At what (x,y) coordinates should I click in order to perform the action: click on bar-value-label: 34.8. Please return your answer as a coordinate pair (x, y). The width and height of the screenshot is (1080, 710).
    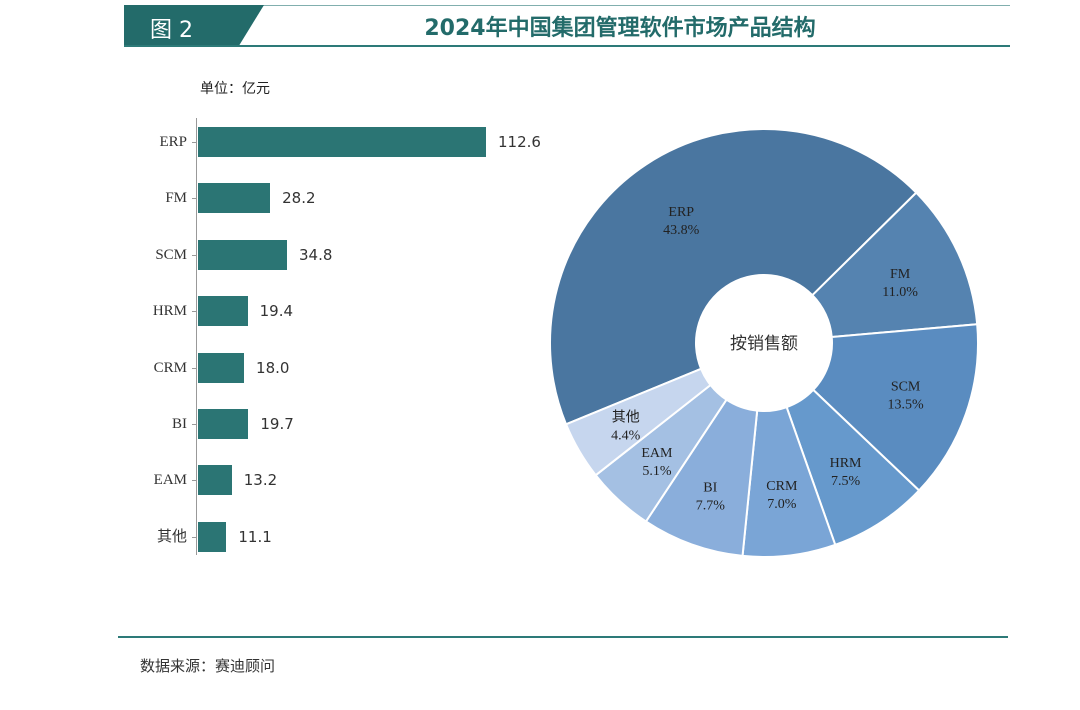
    Looking at the image, I should click on (316, 254).